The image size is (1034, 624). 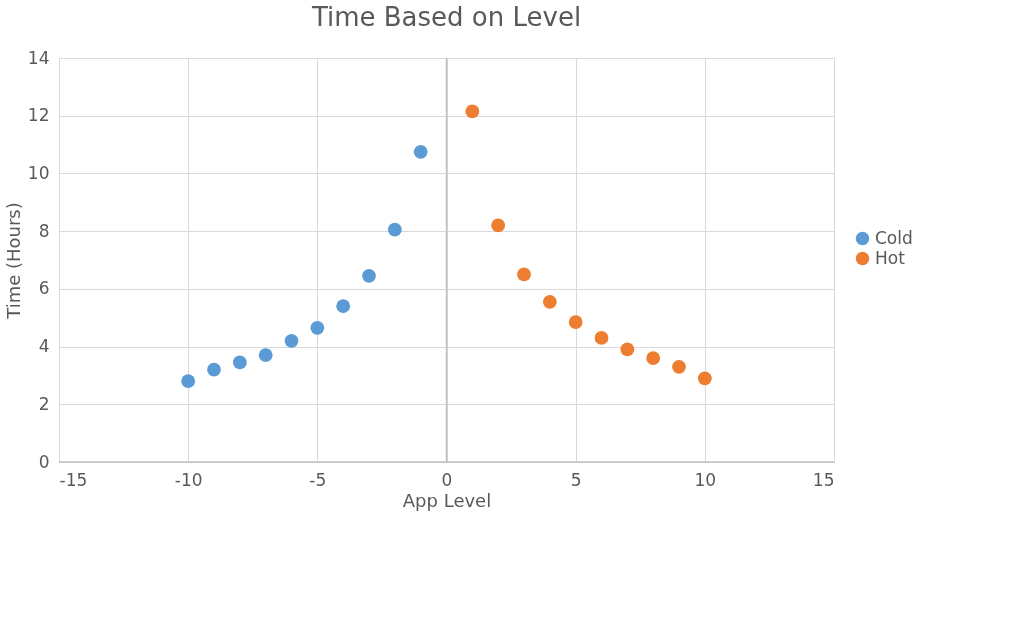 I want to click on y-tick-label: 4, so click(x=44, y=346).